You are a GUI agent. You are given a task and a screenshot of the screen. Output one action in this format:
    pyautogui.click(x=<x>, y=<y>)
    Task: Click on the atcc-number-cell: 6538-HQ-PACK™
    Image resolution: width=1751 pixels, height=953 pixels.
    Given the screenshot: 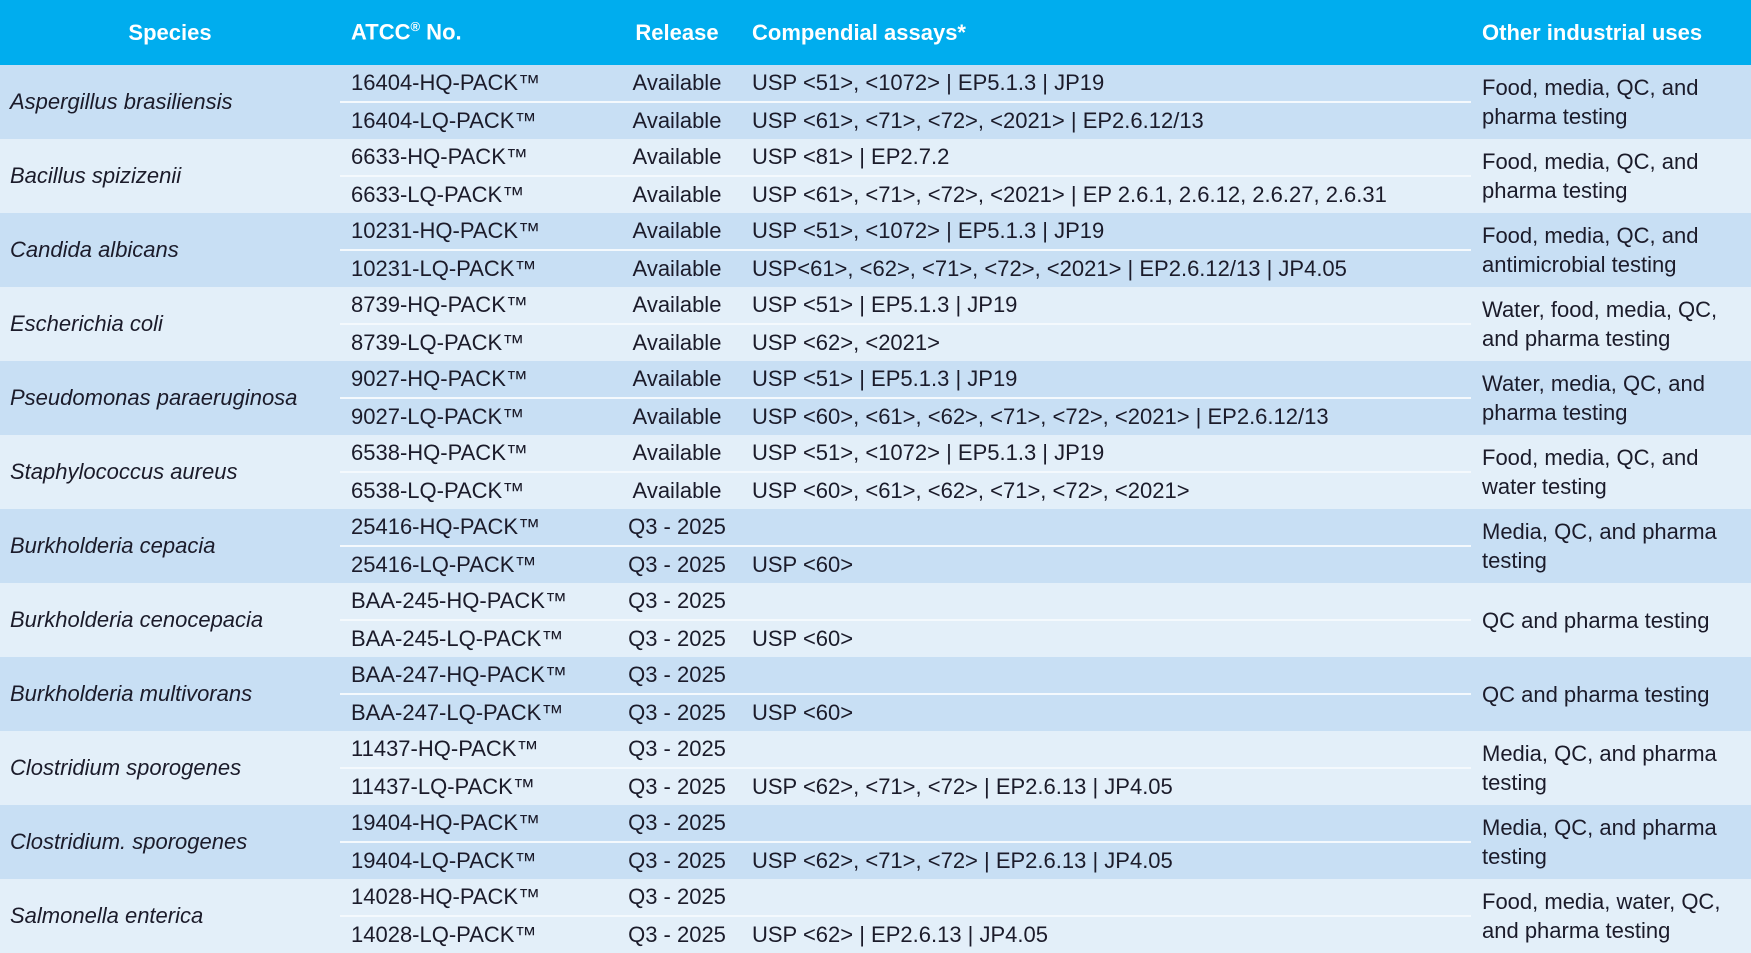 What is the action you would take?
    pyautogui.click(x=476, y=454)
    